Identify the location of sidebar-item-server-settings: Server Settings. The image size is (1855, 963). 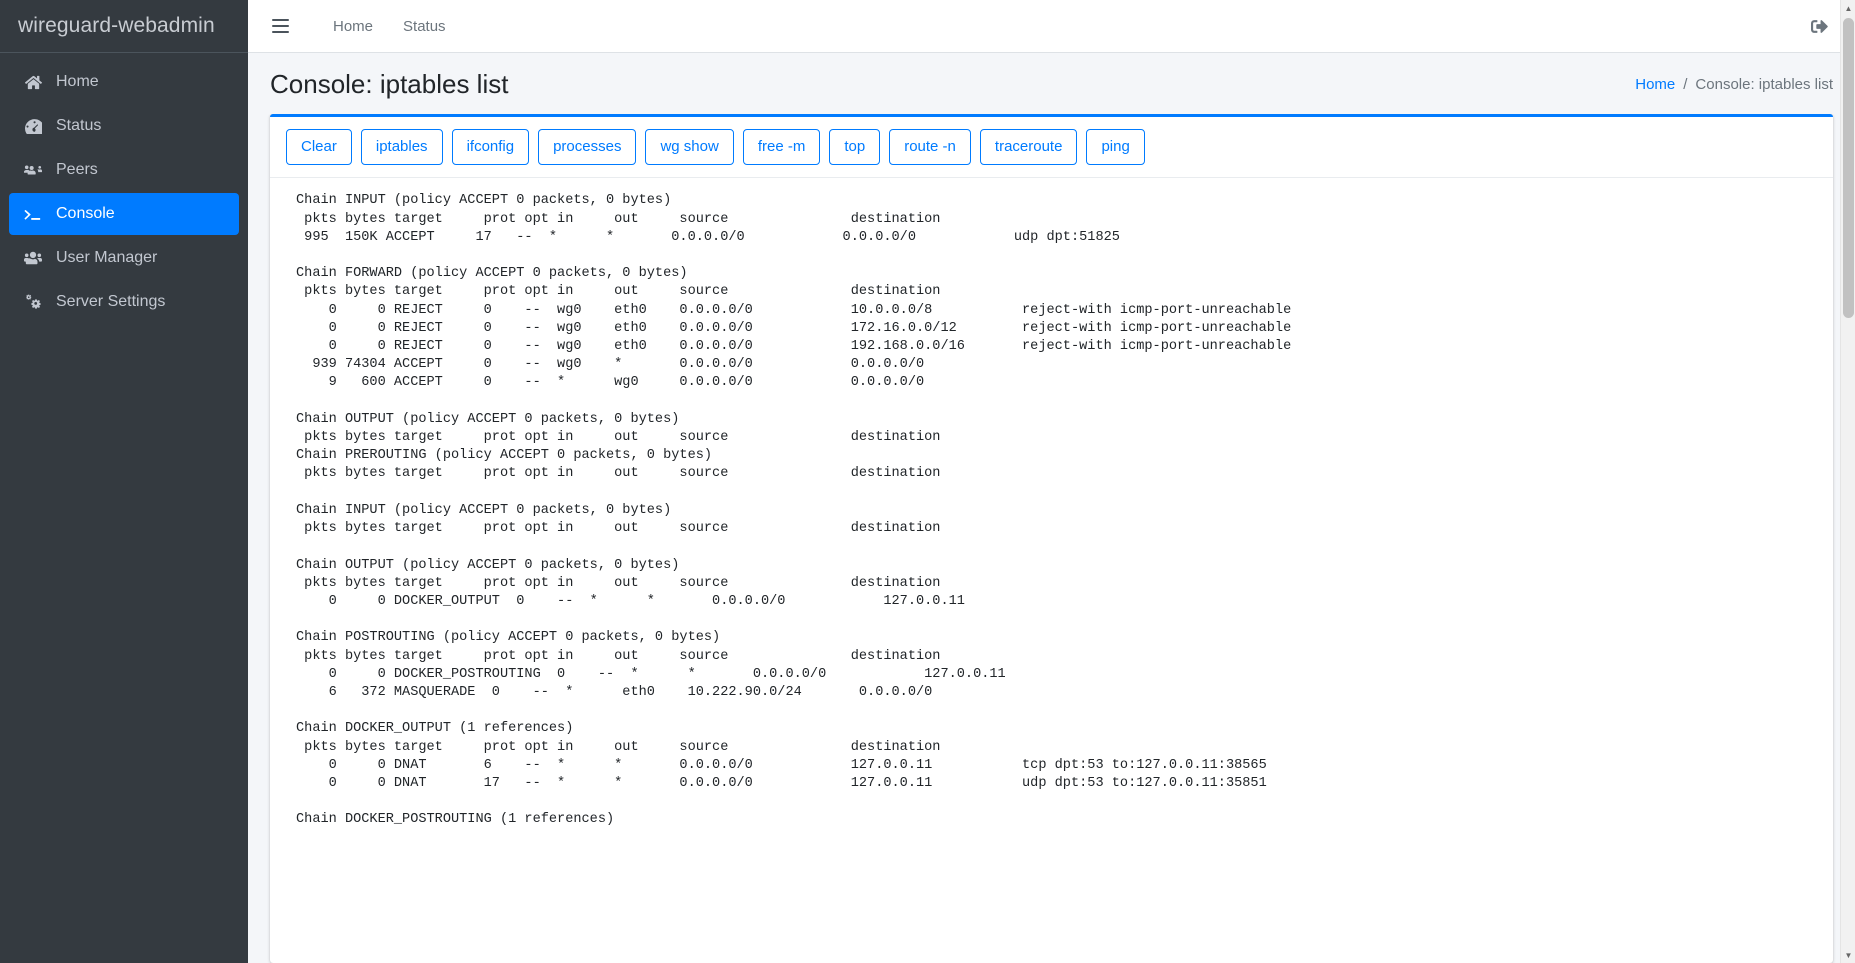
(124, 302).